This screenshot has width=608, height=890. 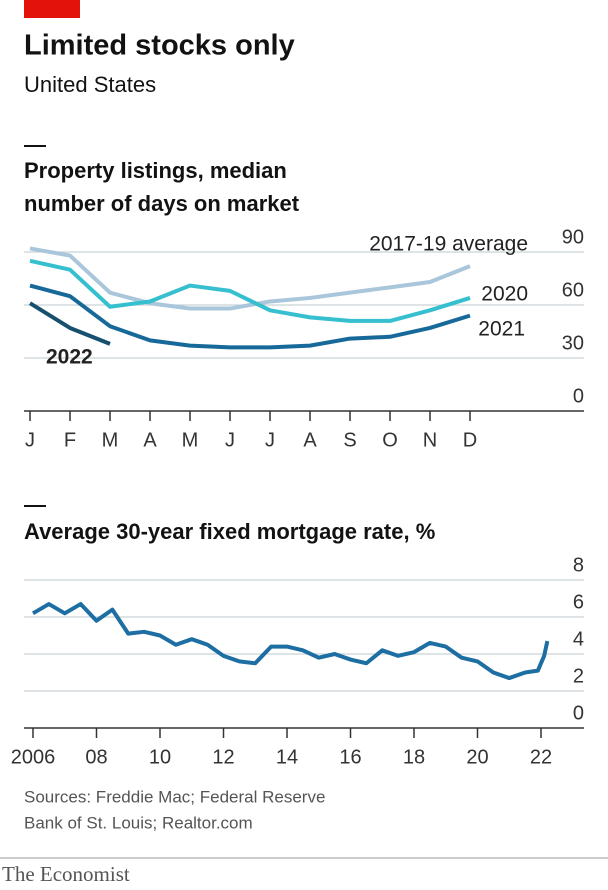 I want to click on series-label: 2021, so click(x=501, y=329).